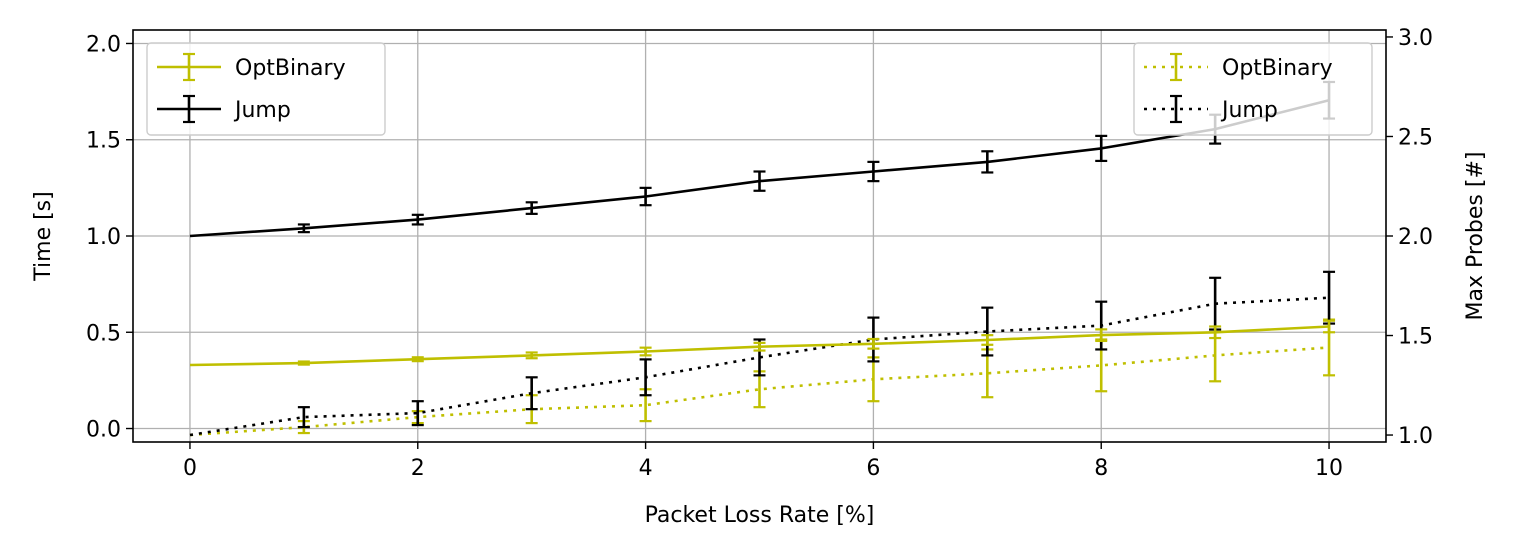 The height and width of the screenshot is (560, 1520). I want to click on legend-right: OptBinary Jump, so click(1253, 89).